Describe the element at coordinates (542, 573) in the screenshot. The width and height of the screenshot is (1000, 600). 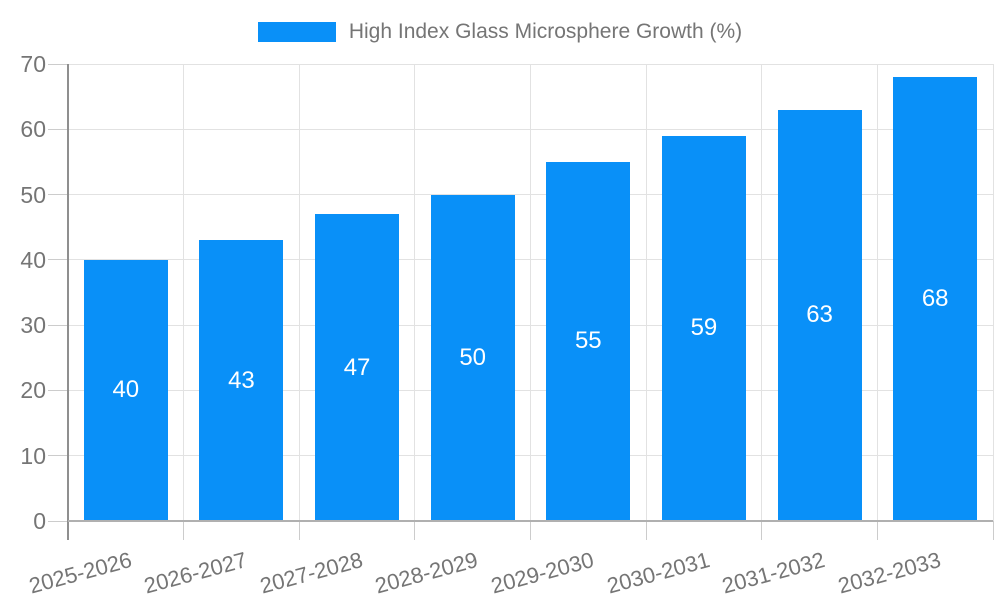
I see `x-tick-label: 2029-2030` at that location.